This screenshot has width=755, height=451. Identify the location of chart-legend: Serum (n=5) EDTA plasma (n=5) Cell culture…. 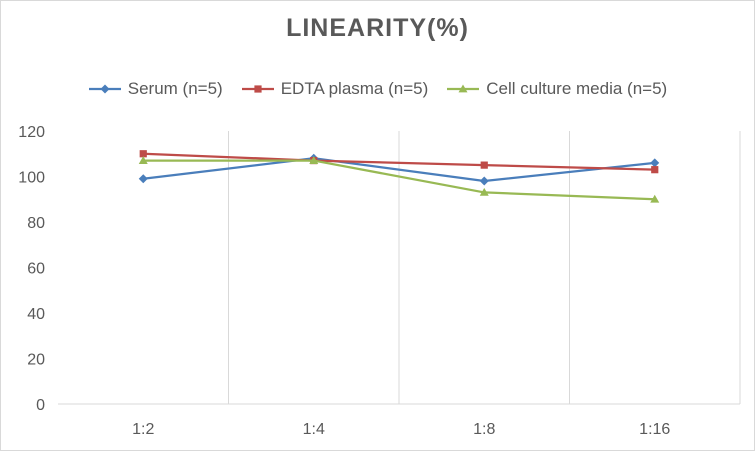
(377, 89).